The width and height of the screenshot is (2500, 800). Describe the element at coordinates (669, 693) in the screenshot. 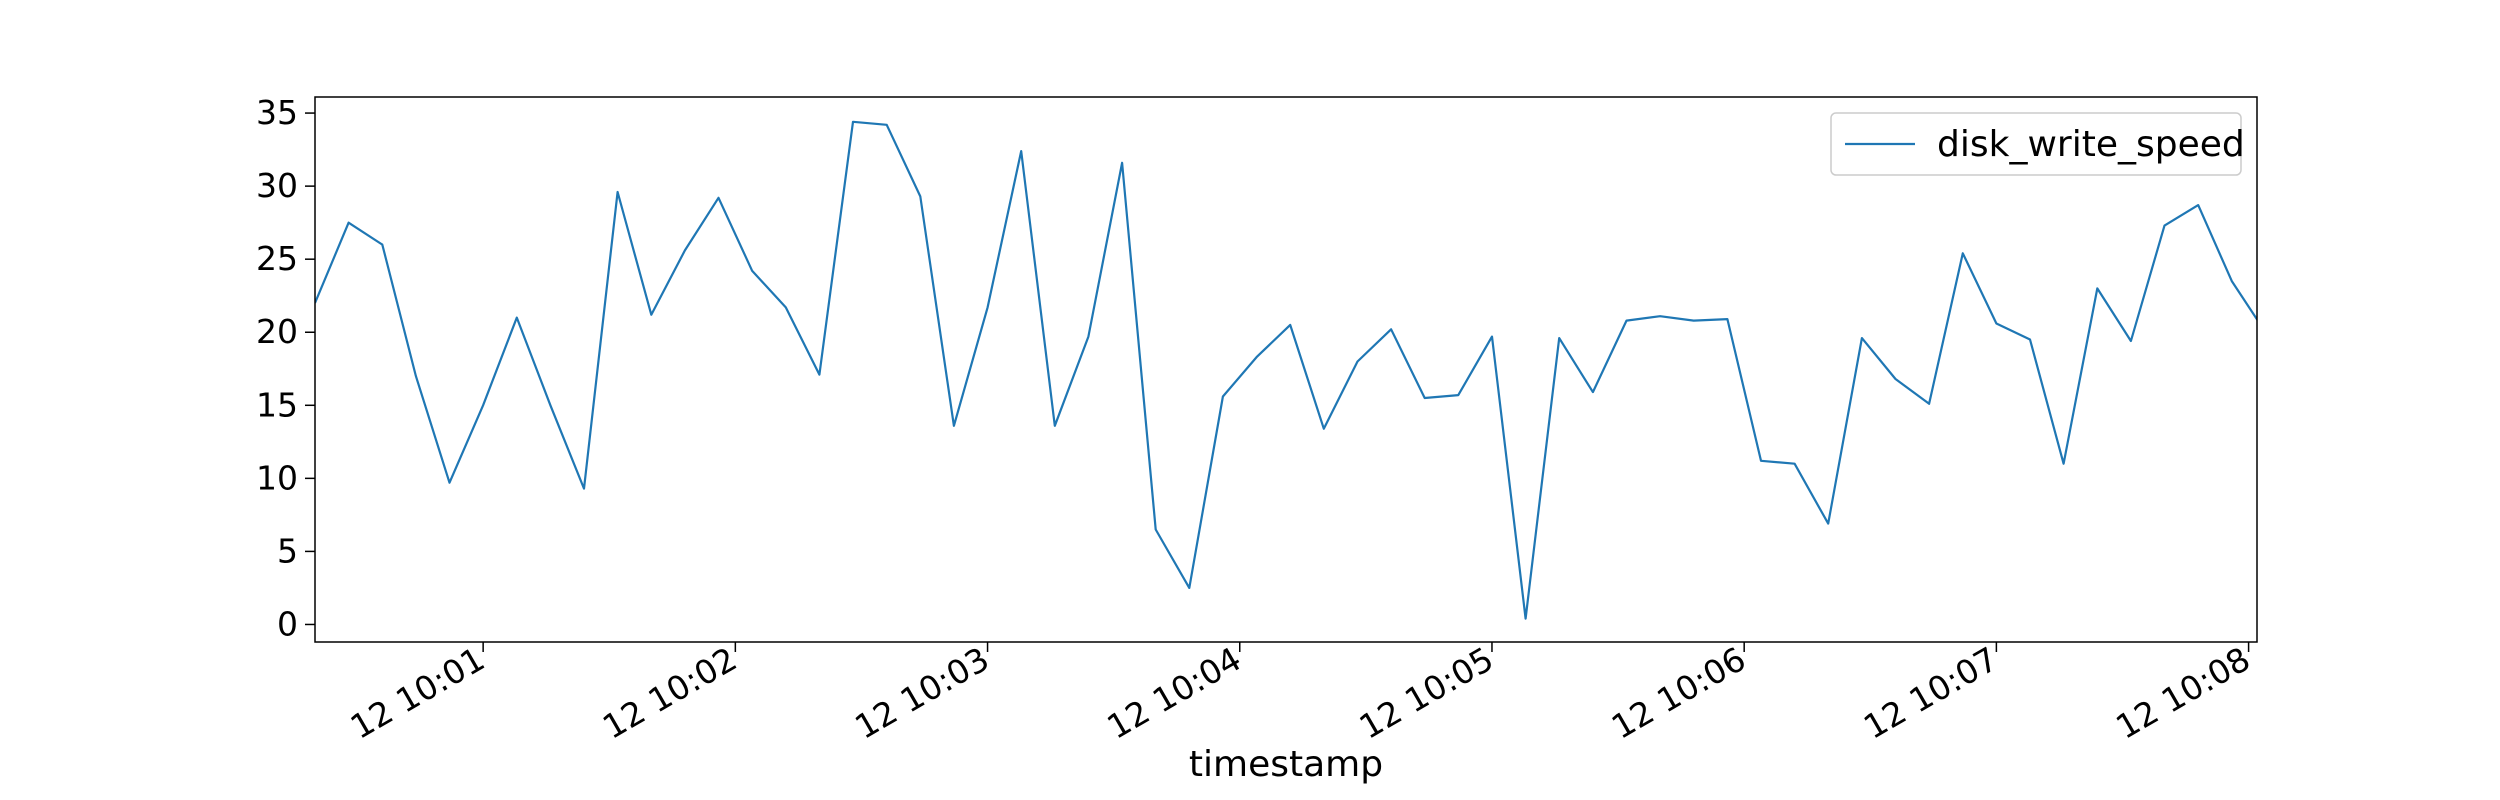

I see `x-tick-label: 12 10:02` at that location.